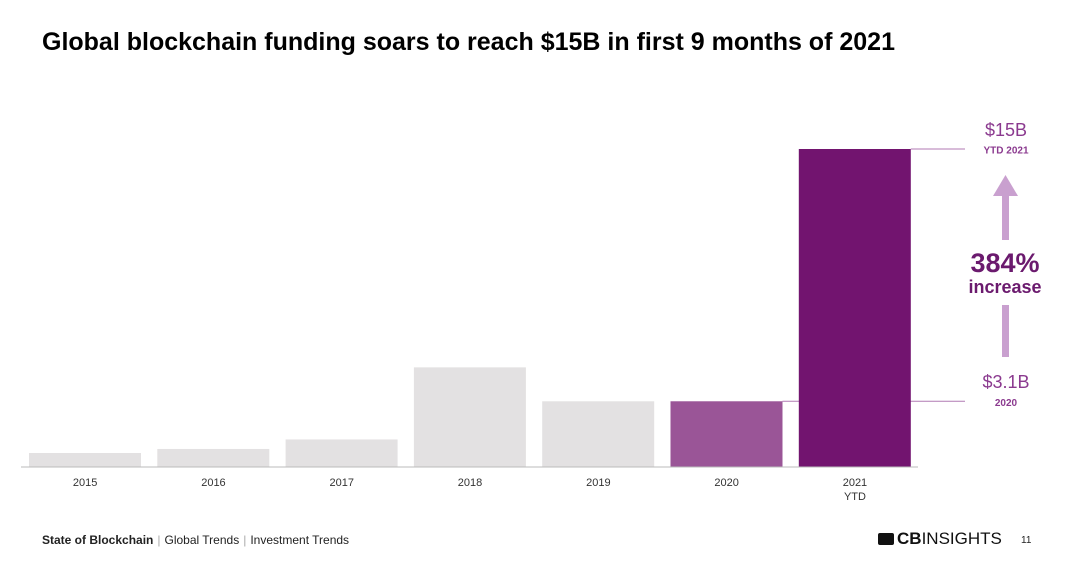 This screenshot has width=1071, height=570. I want to click on x-tick-label: 2019, so click(598, 483).